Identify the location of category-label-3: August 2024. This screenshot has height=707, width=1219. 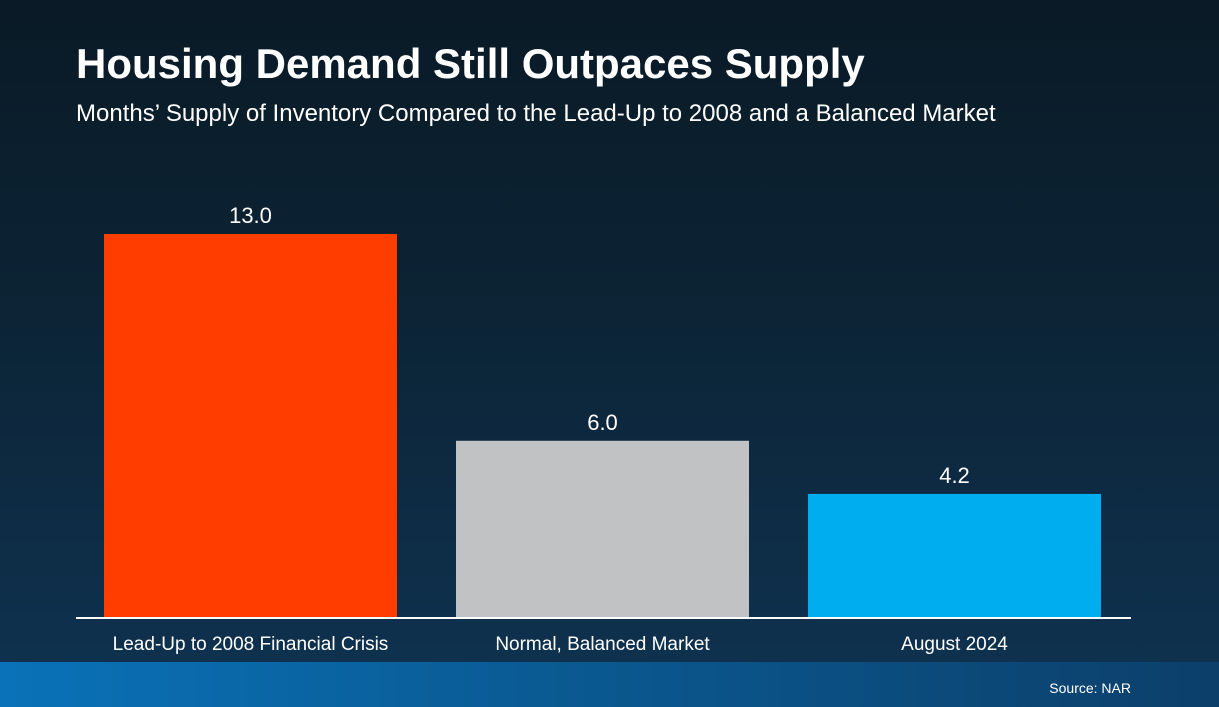
(954, 644).